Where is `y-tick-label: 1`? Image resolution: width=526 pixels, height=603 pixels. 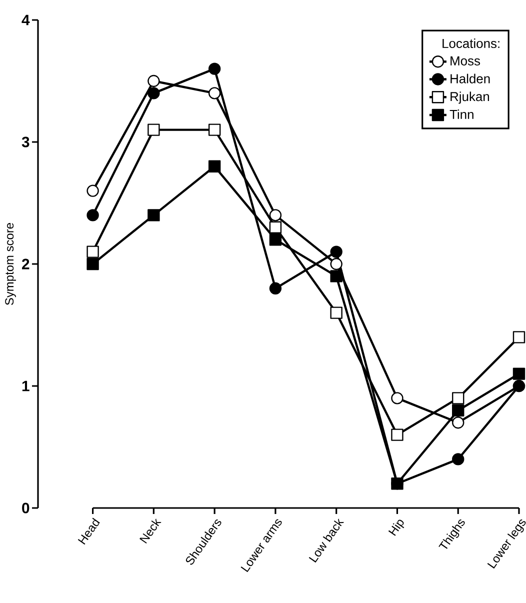 y-tick-label: 1 is located at coordinates (26, 386).